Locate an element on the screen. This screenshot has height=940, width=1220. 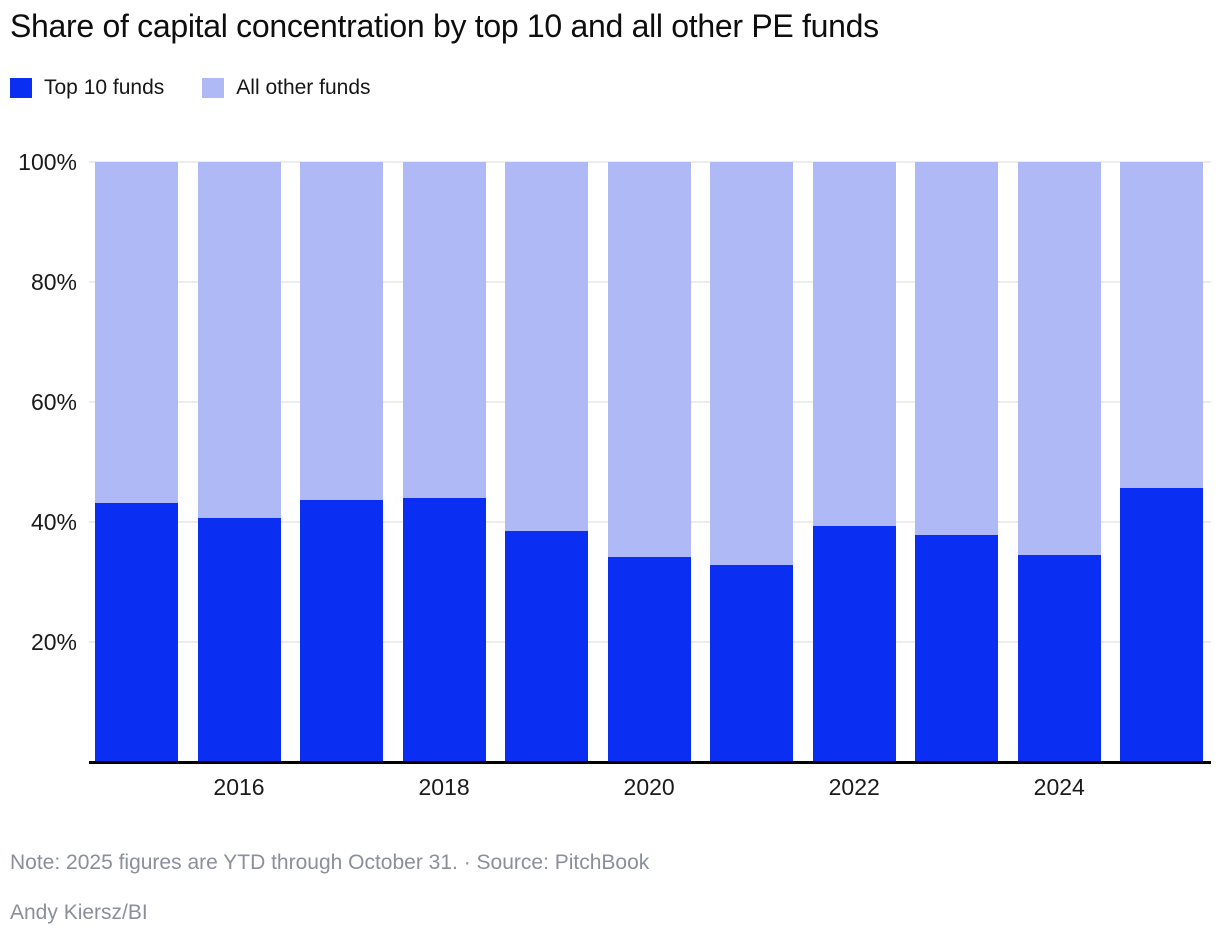
y-axis-labels: 20% 40% 60% 80% 100% is located at coordinates (38, 455).